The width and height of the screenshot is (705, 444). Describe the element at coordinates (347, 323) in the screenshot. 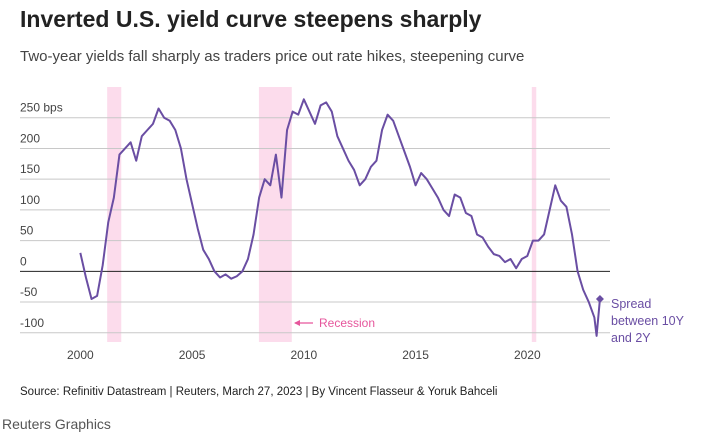

I see `annotation: Recession` at that location.